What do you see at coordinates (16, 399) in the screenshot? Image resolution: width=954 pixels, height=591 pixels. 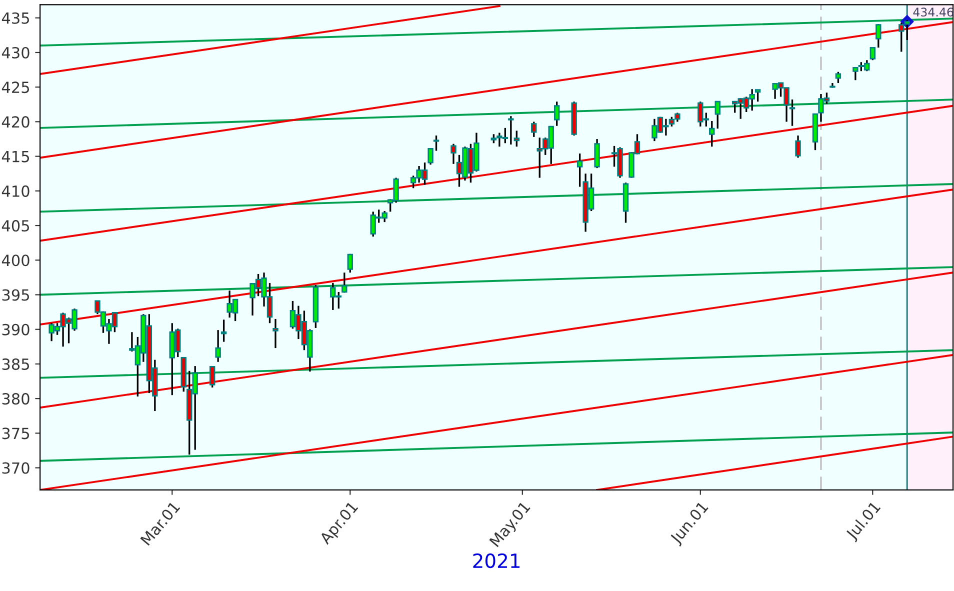 I see `y-tick-label: 380` at bounding box center [16, 399].